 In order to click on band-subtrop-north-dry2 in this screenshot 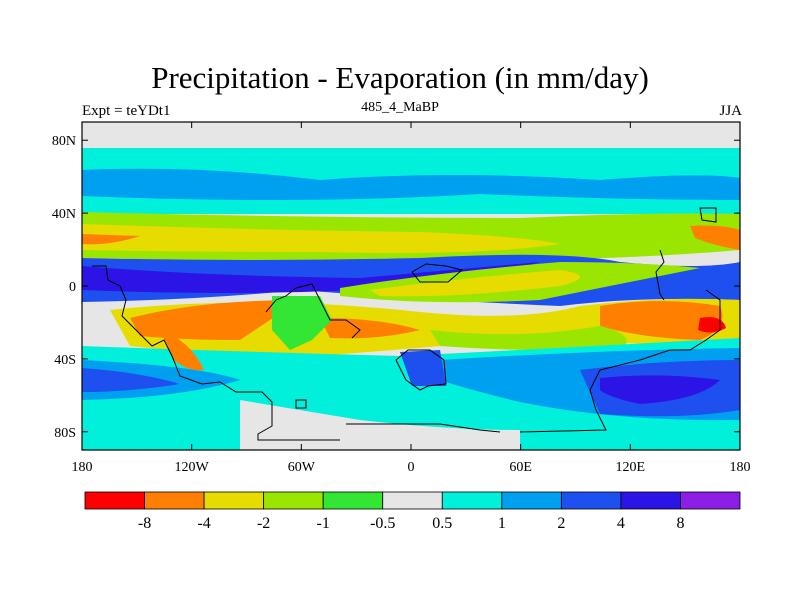, I will do `click(321, 238)`.